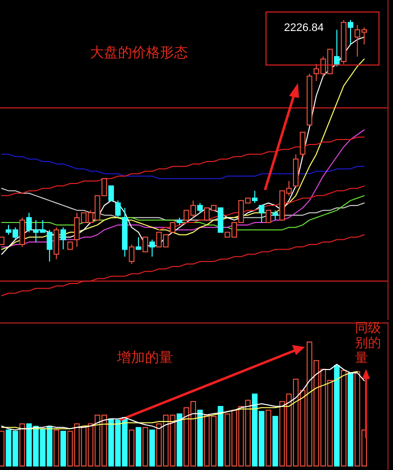 Image resolution: width=393 pixels, height=470 pixels. I want to click on annotation: 2226.84, so click(304, 28).